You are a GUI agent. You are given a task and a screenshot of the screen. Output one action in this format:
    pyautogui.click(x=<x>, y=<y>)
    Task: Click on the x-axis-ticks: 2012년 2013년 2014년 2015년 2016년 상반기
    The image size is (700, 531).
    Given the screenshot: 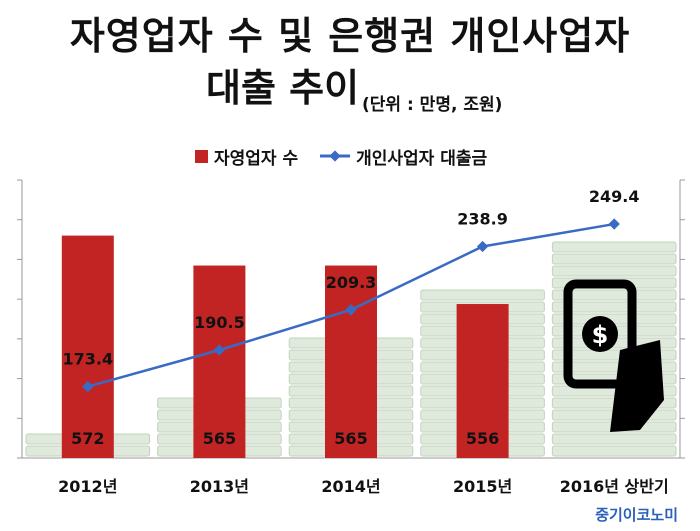 What is the action you would take?
    pyautogui.click(x=363, y=486)
    